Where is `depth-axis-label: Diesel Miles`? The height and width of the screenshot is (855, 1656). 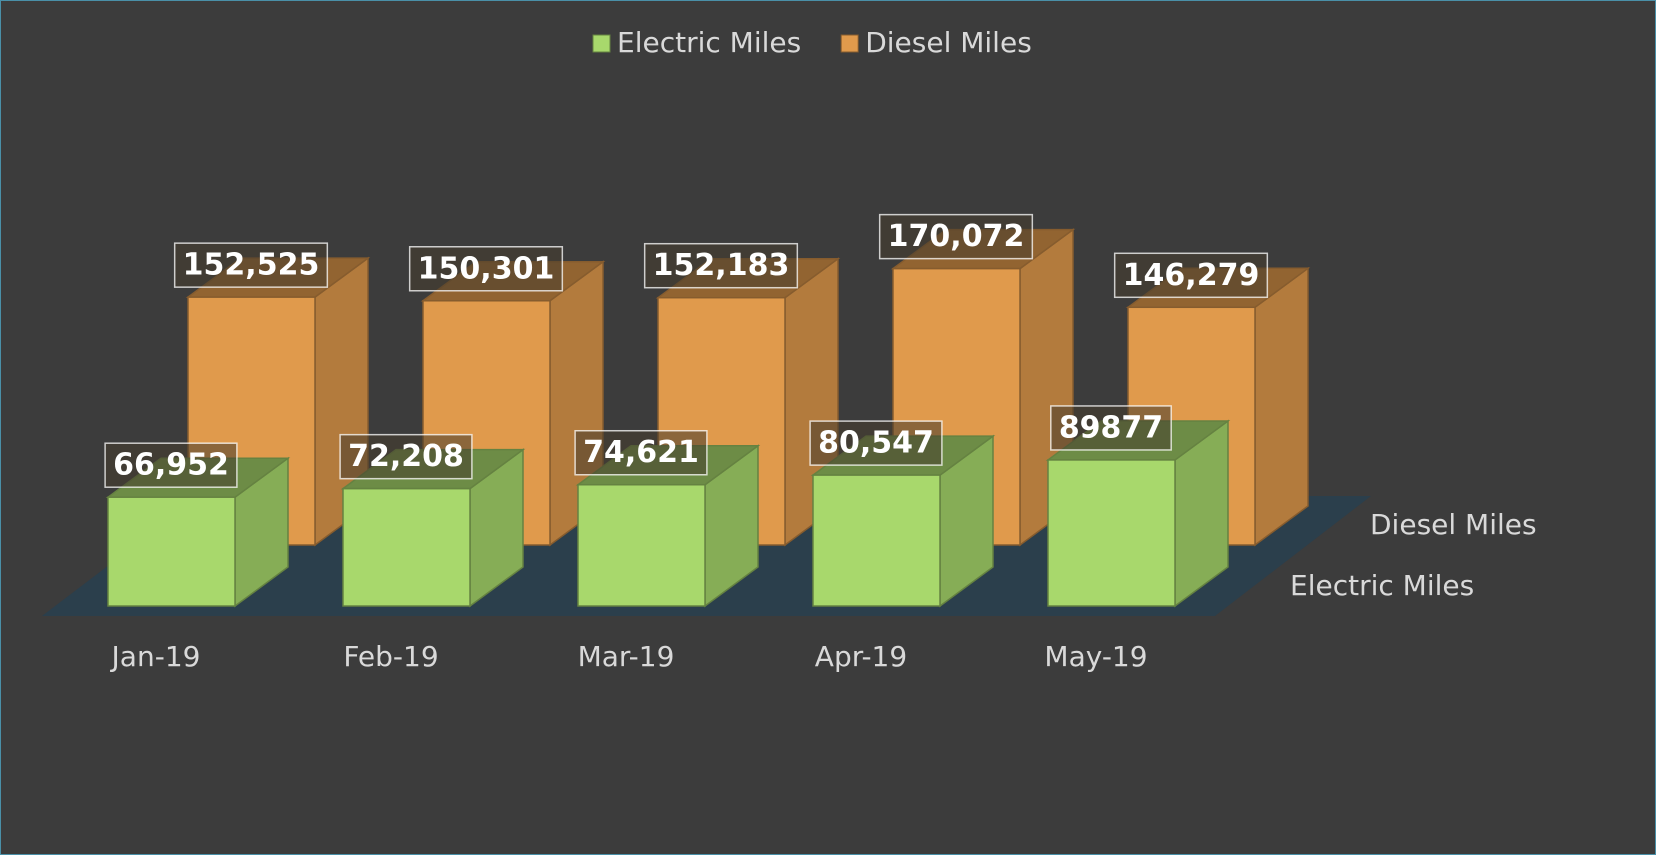
depth-axis-label: Diesel Miles is located at coordinates (1453, 524).